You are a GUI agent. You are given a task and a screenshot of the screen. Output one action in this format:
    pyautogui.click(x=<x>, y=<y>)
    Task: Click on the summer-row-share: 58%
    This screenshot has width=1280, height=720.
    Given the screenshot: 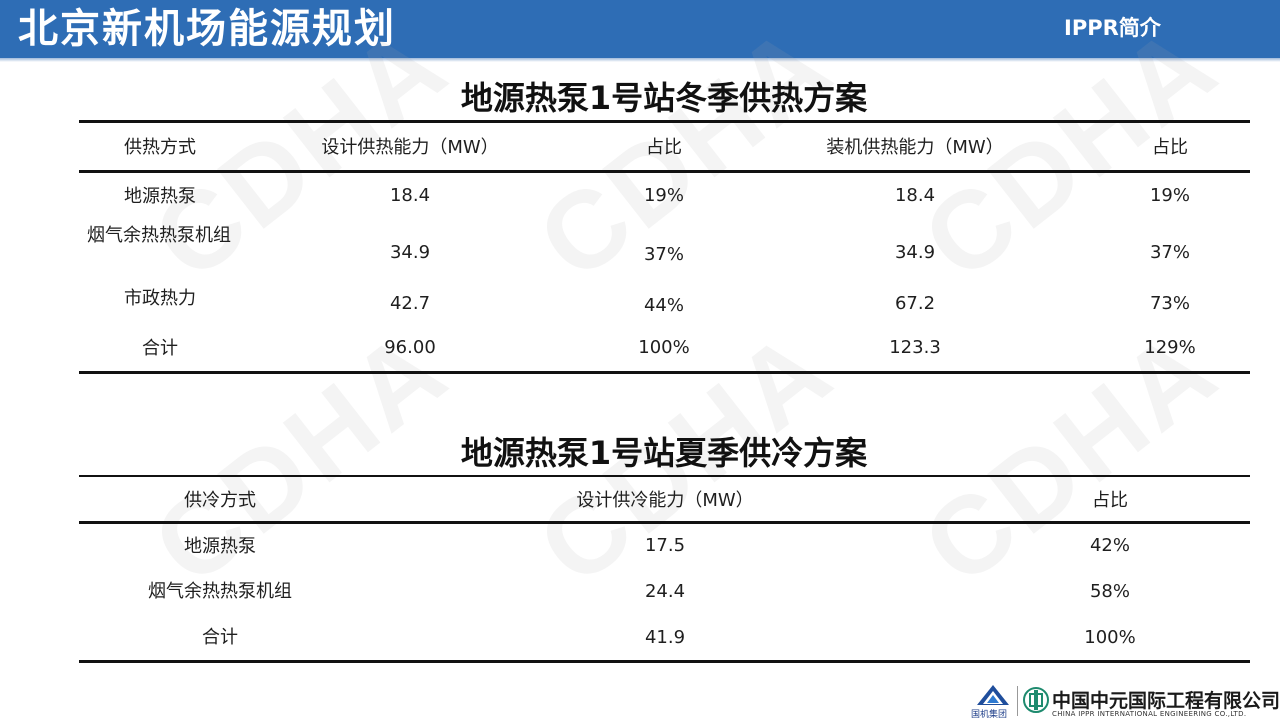 What is the action you would take?
    pyautogui.click(x=1109, y=591)
    